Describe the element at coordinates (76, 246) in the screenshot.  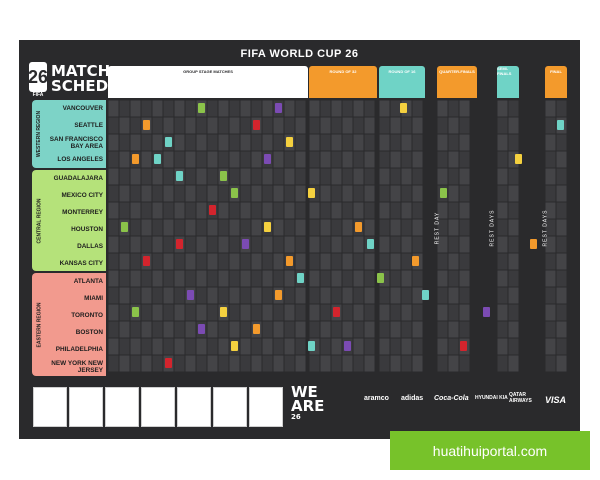
I see `city-dallas: DALLAS` at that location.